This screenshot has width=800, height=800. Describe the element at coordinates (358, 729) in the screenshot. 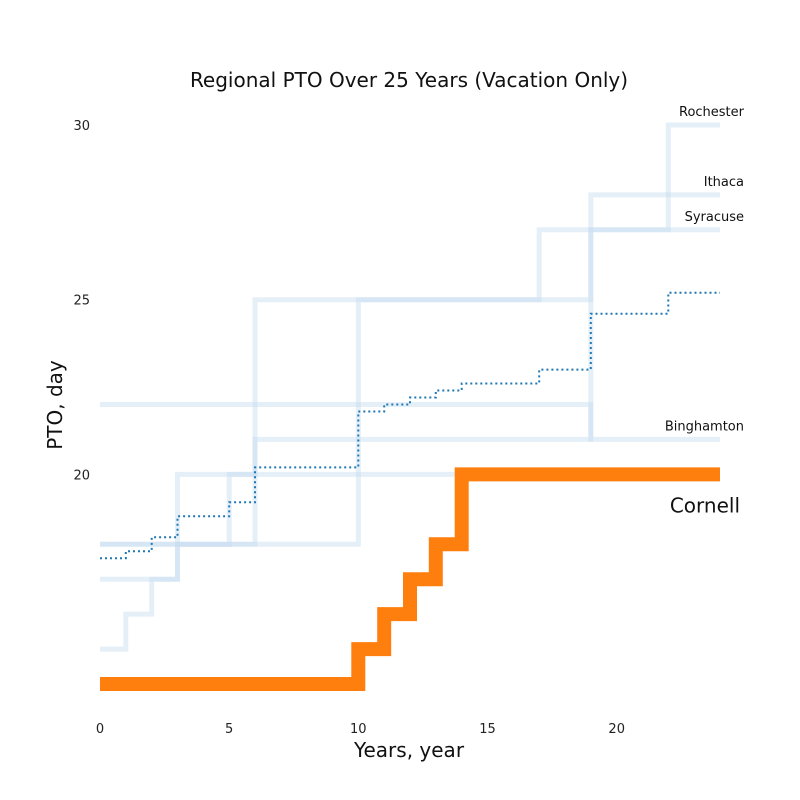

I see `x-tick-label: 10` at that location.